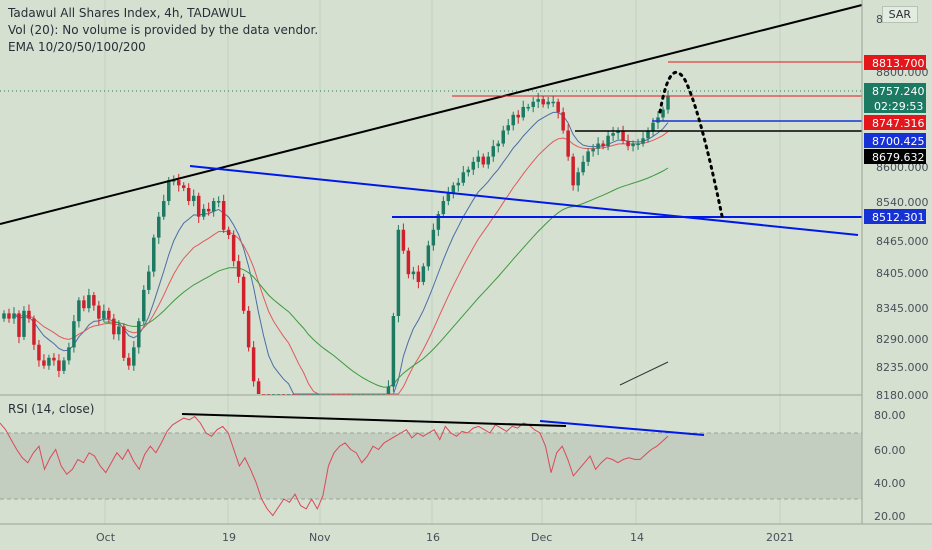  I want to click on ema-legend: EMA 10/20/50/100/200, so click(77, 47).